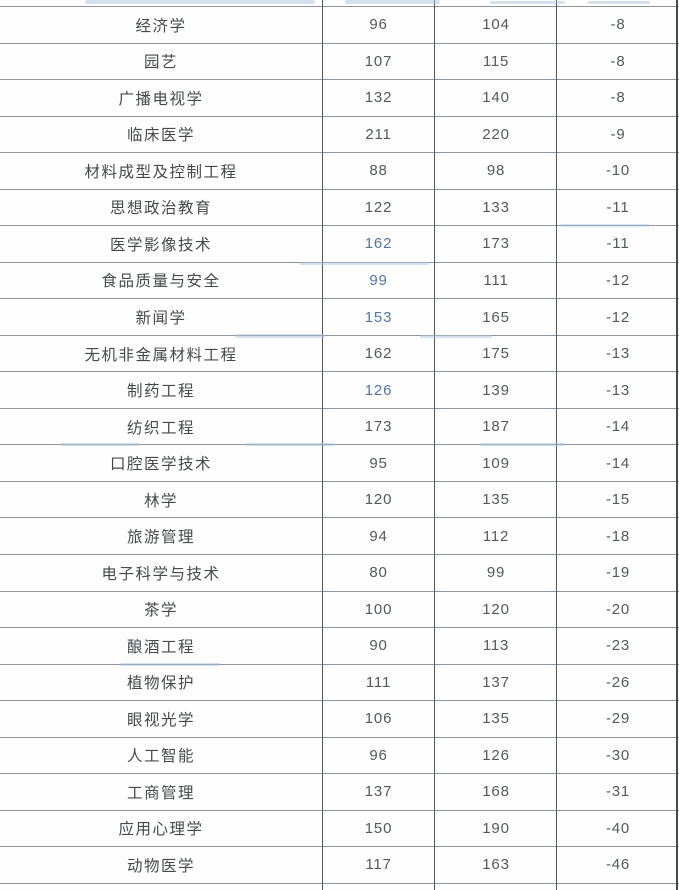  What do you see at coordinates (339, 389) in the screenshot?
I see `table-row: 制药工程 126 139 -13` at bounding box center [339, 389].